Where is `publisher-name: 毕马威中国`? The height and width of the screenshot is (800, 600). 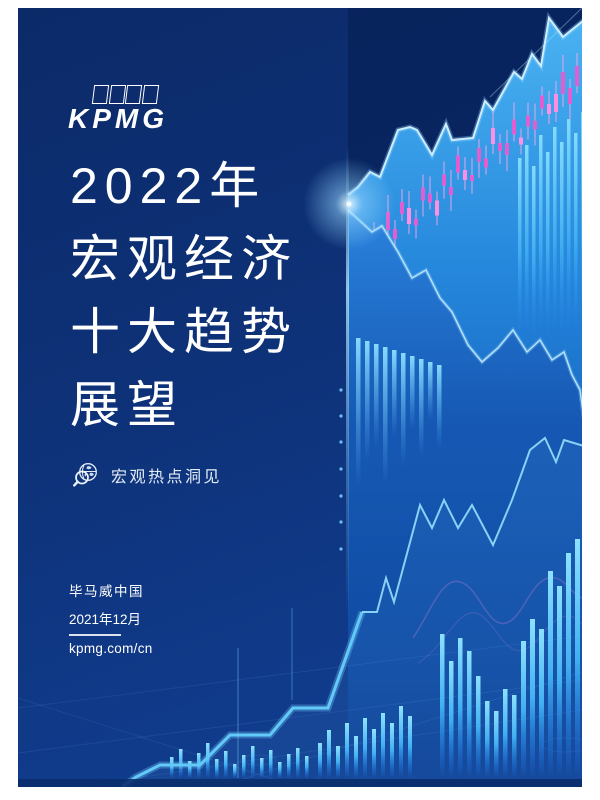
publisher-name: 毕马威中国 is located at coordinates (106, 591).